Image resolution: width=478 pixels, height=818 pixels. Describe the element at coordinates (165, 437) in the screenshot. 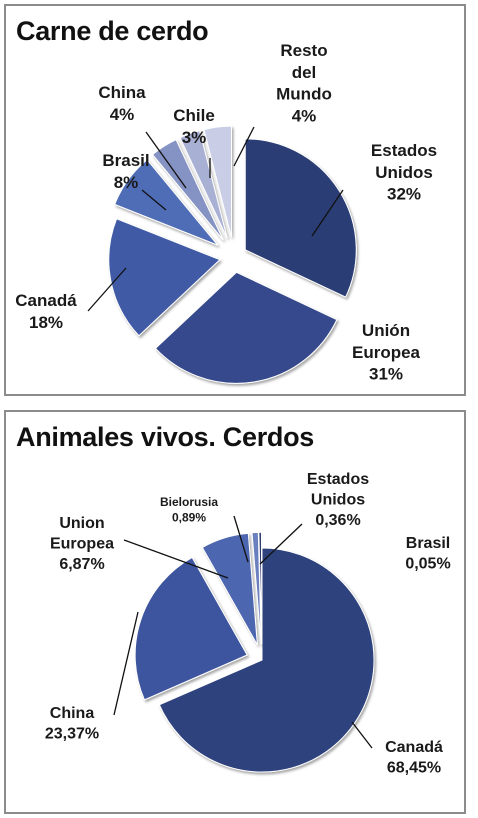

I see `chart-title: Animales vivos. Cerdos` at that location.